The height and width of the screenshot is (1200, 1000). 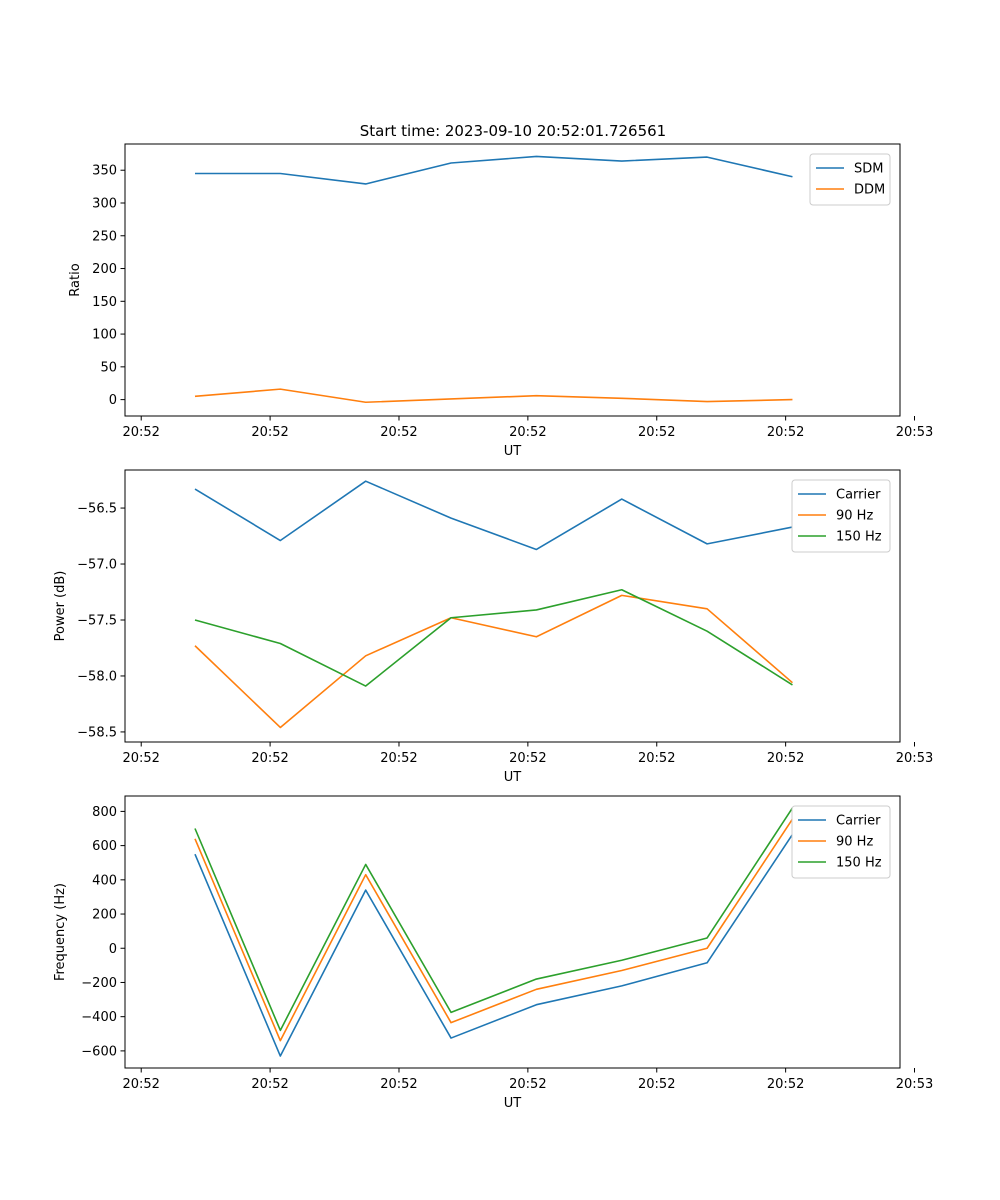 I want to click on y-tick-label: 350, so click(x=104, y=171).